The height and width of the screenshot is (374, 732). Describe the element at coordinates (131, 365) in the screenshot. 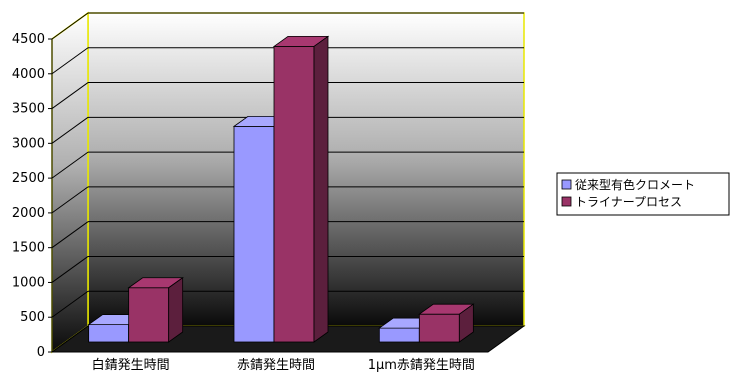

I see `x-tick-label: 白錆発生時間` at that location.